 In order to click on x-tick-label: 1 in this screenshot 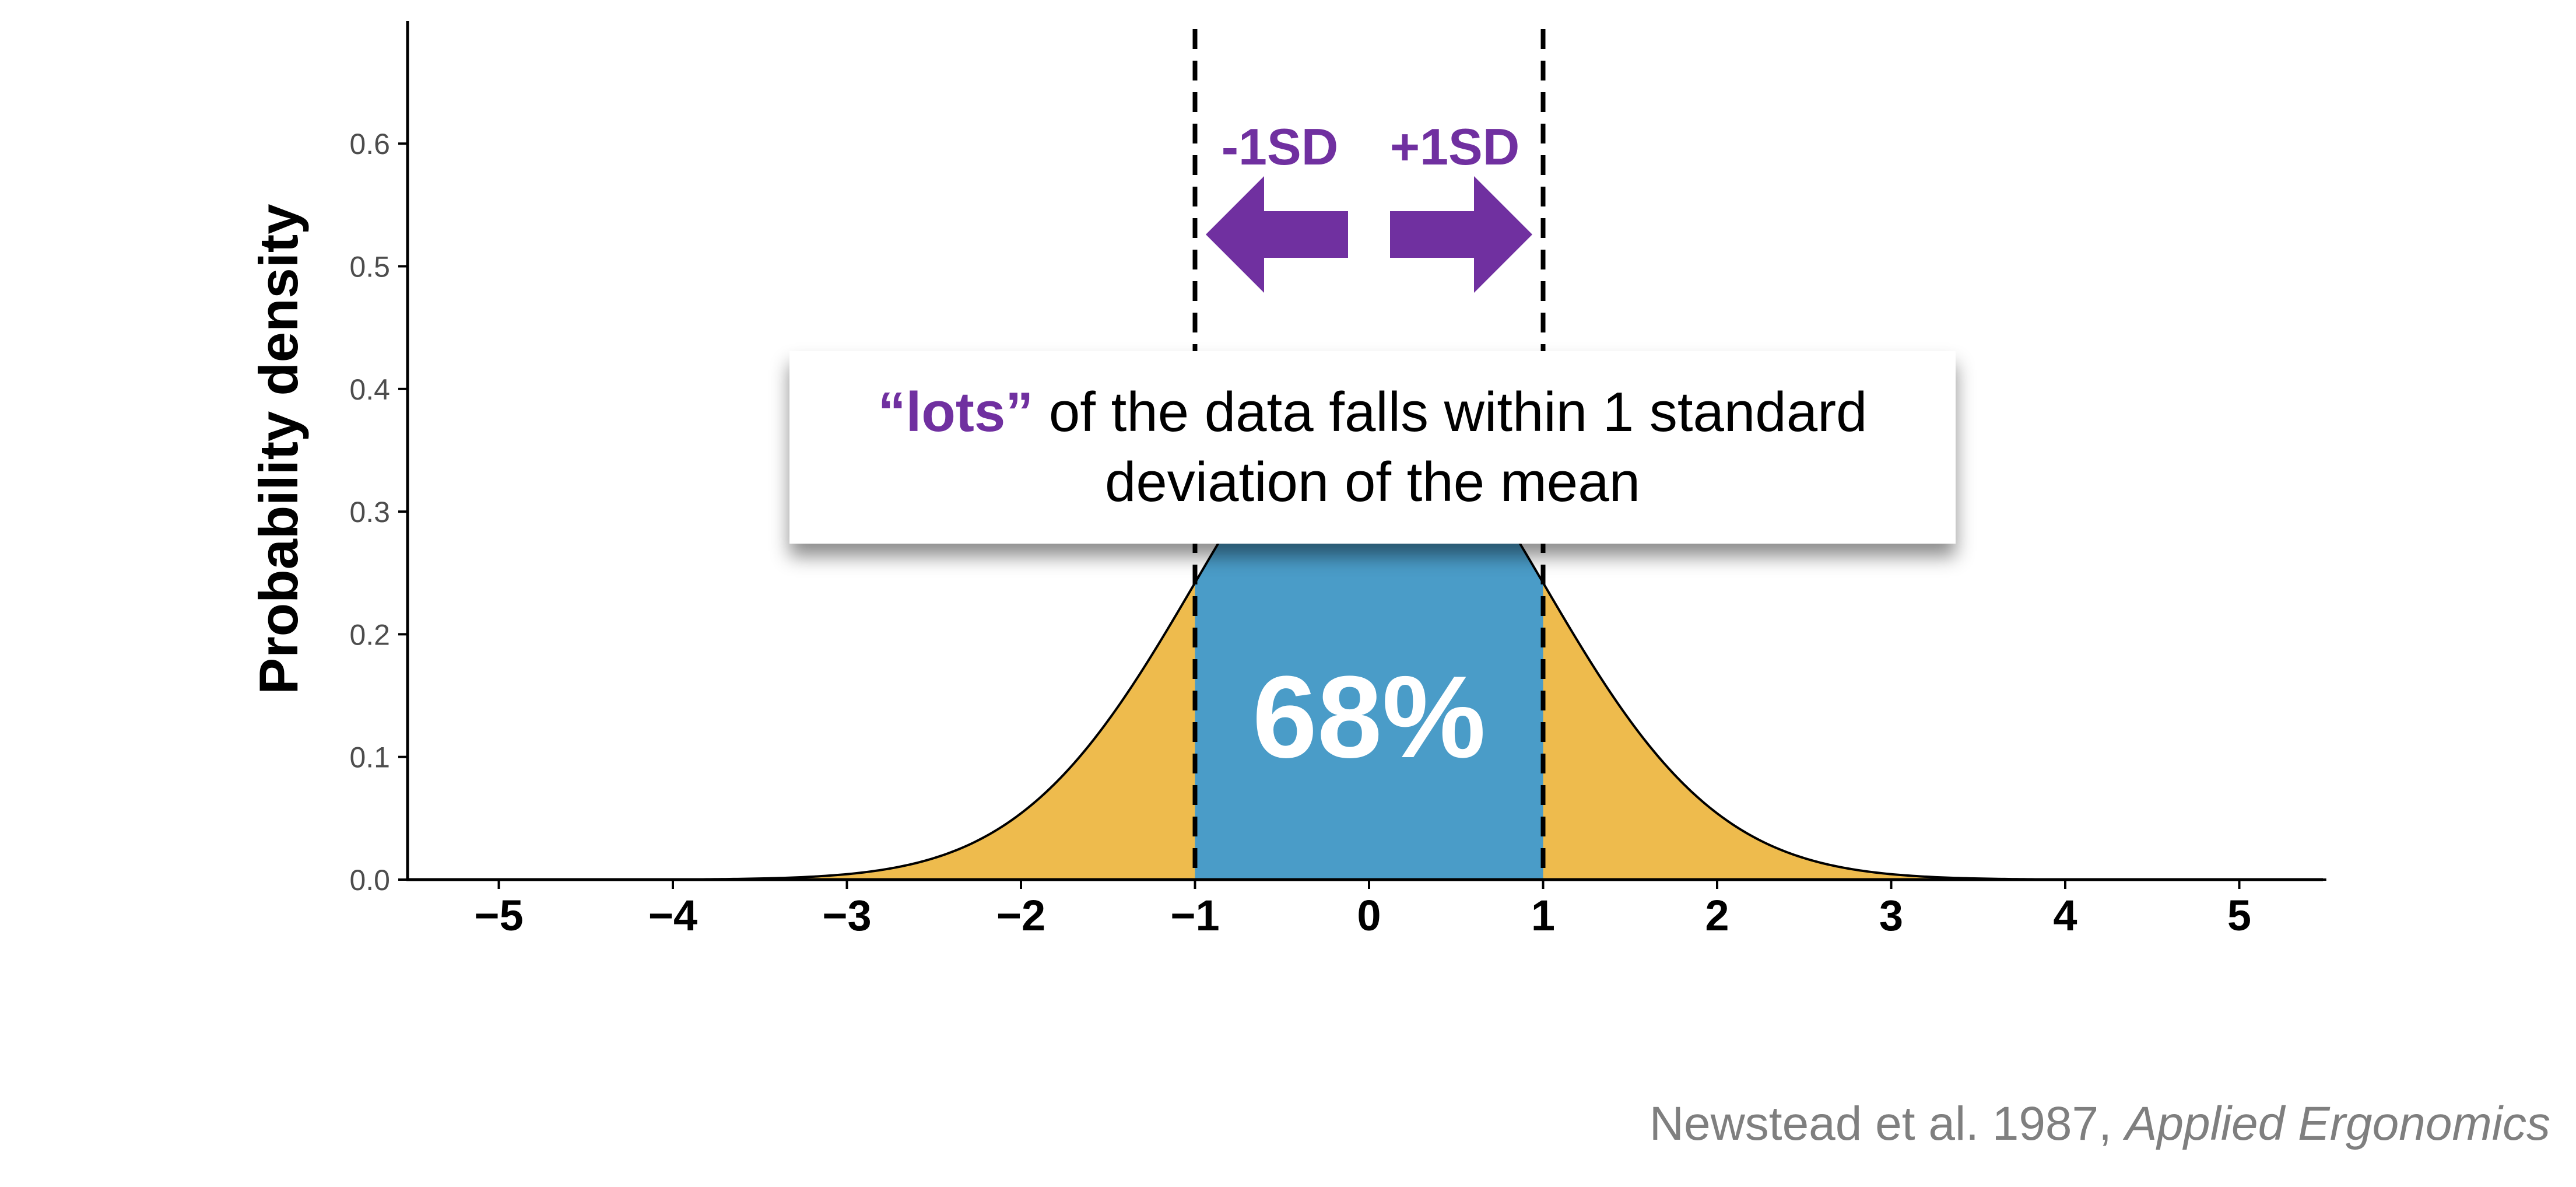, I will do `click(1543, 916)`.